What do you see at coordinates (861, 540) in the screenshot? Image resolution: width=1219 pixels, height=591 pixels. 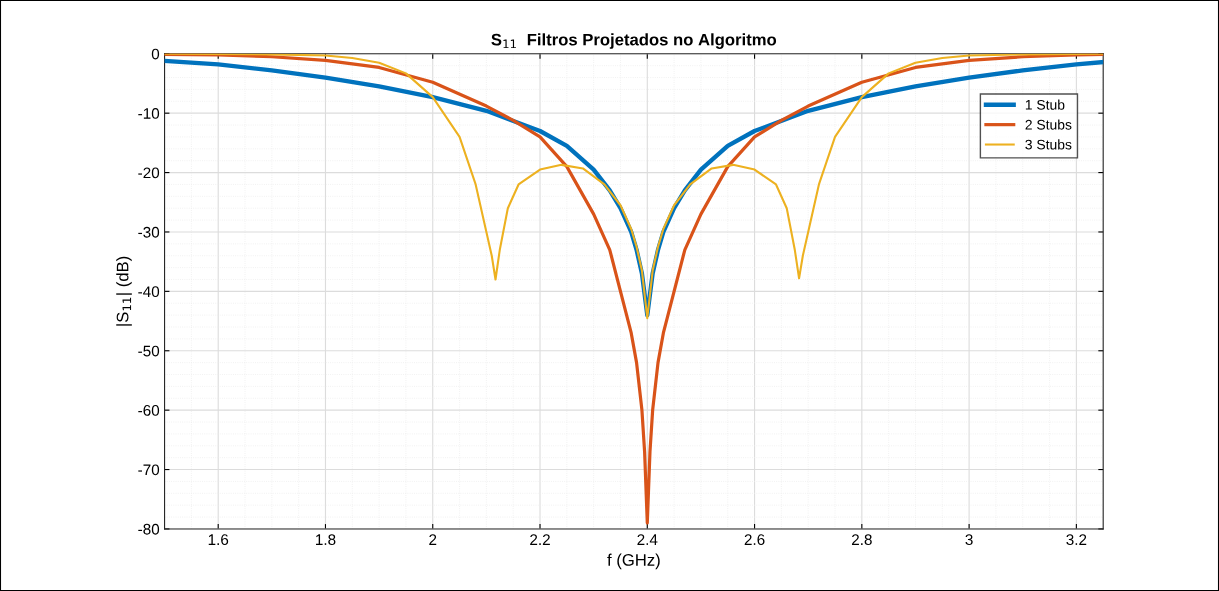 I see `x-tick-label: 2.8` at bounding box center [861, 540].